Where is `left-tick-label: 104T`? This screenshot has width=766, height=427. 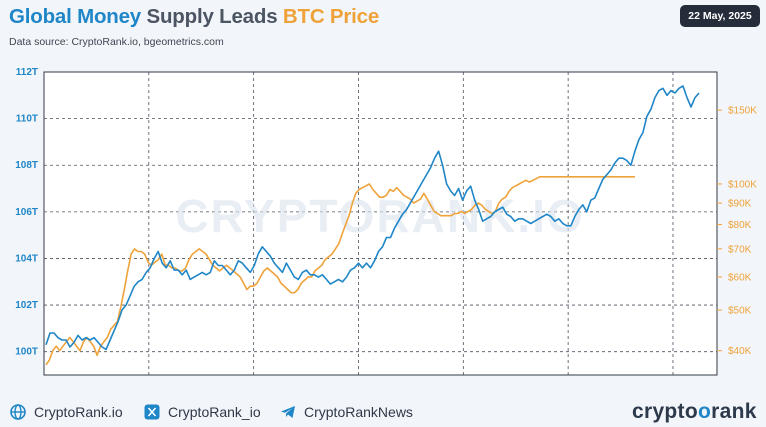
left-tick-label: 104T is located at coordinates (26, 258).